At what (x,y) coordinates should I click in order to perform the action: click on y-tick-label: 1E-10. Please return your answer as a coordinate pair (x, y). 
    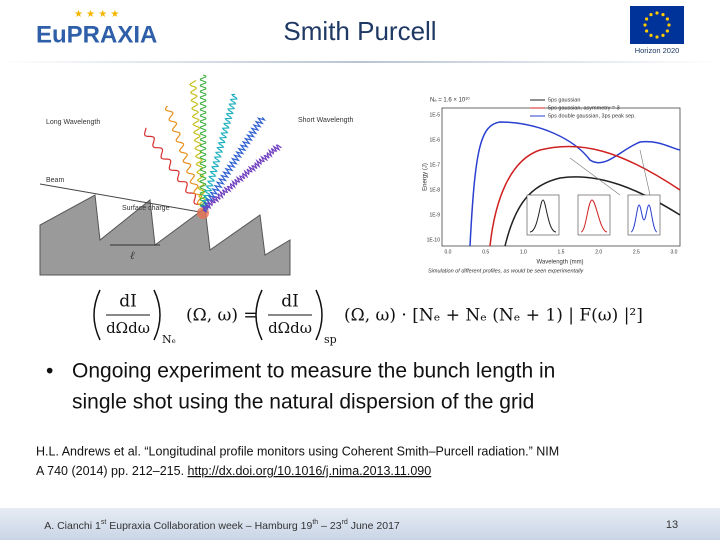
    Looking at the image, I should click on (434, 240).